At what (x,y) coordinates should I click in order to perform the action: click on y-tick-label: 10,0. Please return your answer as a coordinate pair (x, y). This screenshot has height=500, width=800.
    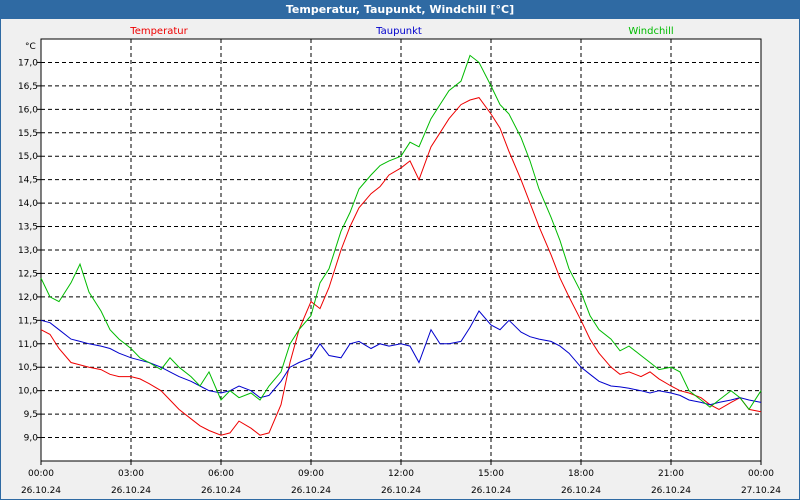
    Looking at the image, I should click on (28, 392).